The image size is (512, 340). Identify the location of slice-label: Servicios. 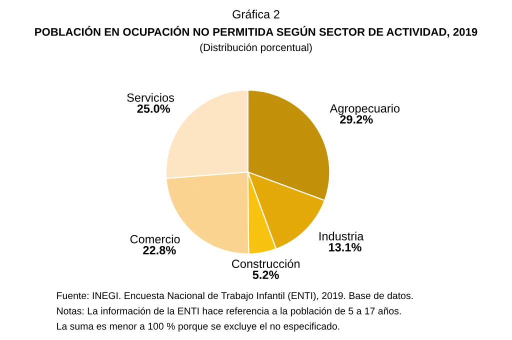
(150, 97).